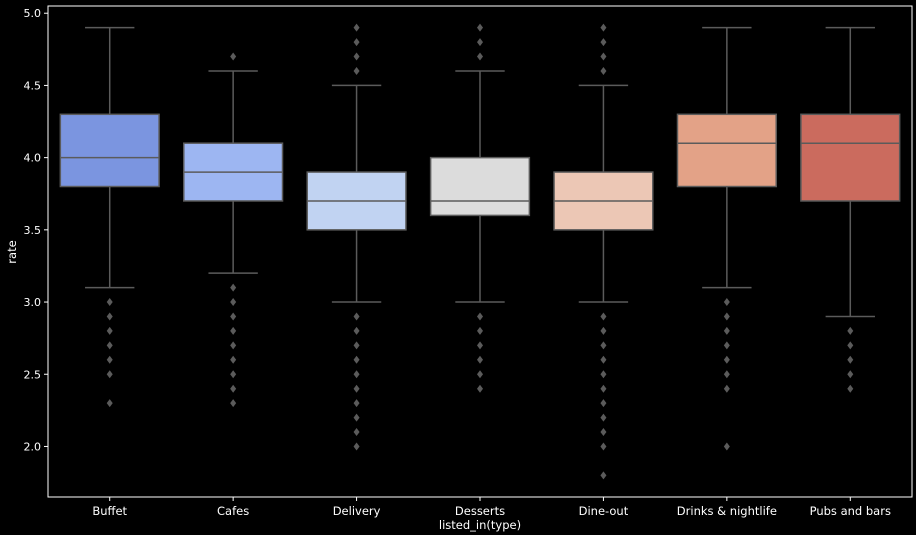  What do you see at coordinates (12, 251) in the screenshot?
I see `y-axis-label: rate` at bounding box center [12, 251].